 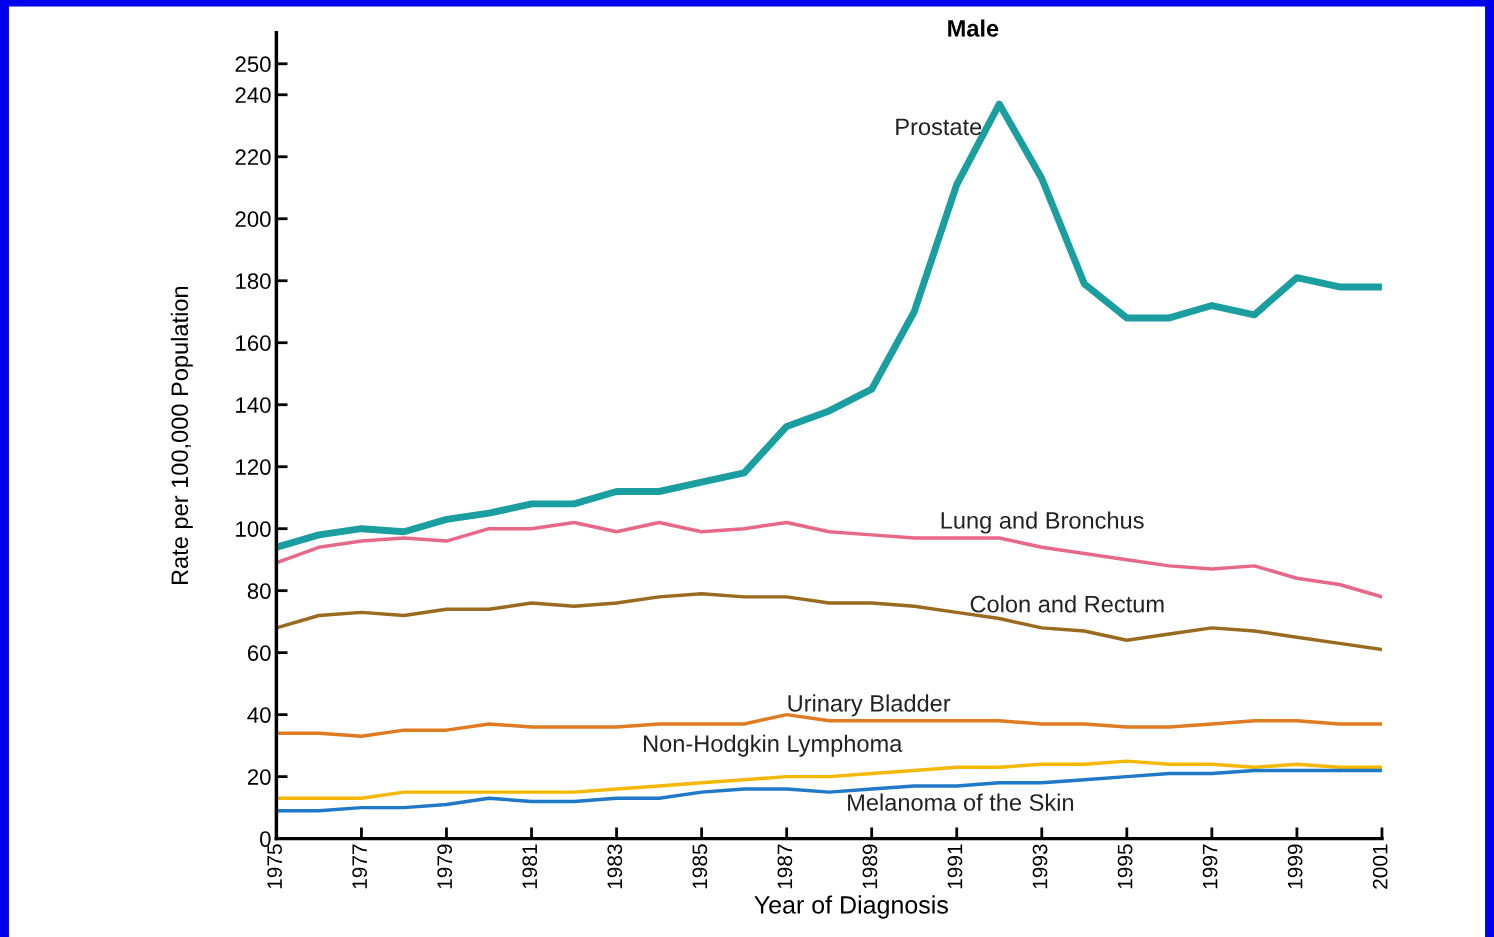 What do you see at coordinates (253, 281) in the screenshot?
I see `y-tick-label: 180` at bounding box center [253, 281].